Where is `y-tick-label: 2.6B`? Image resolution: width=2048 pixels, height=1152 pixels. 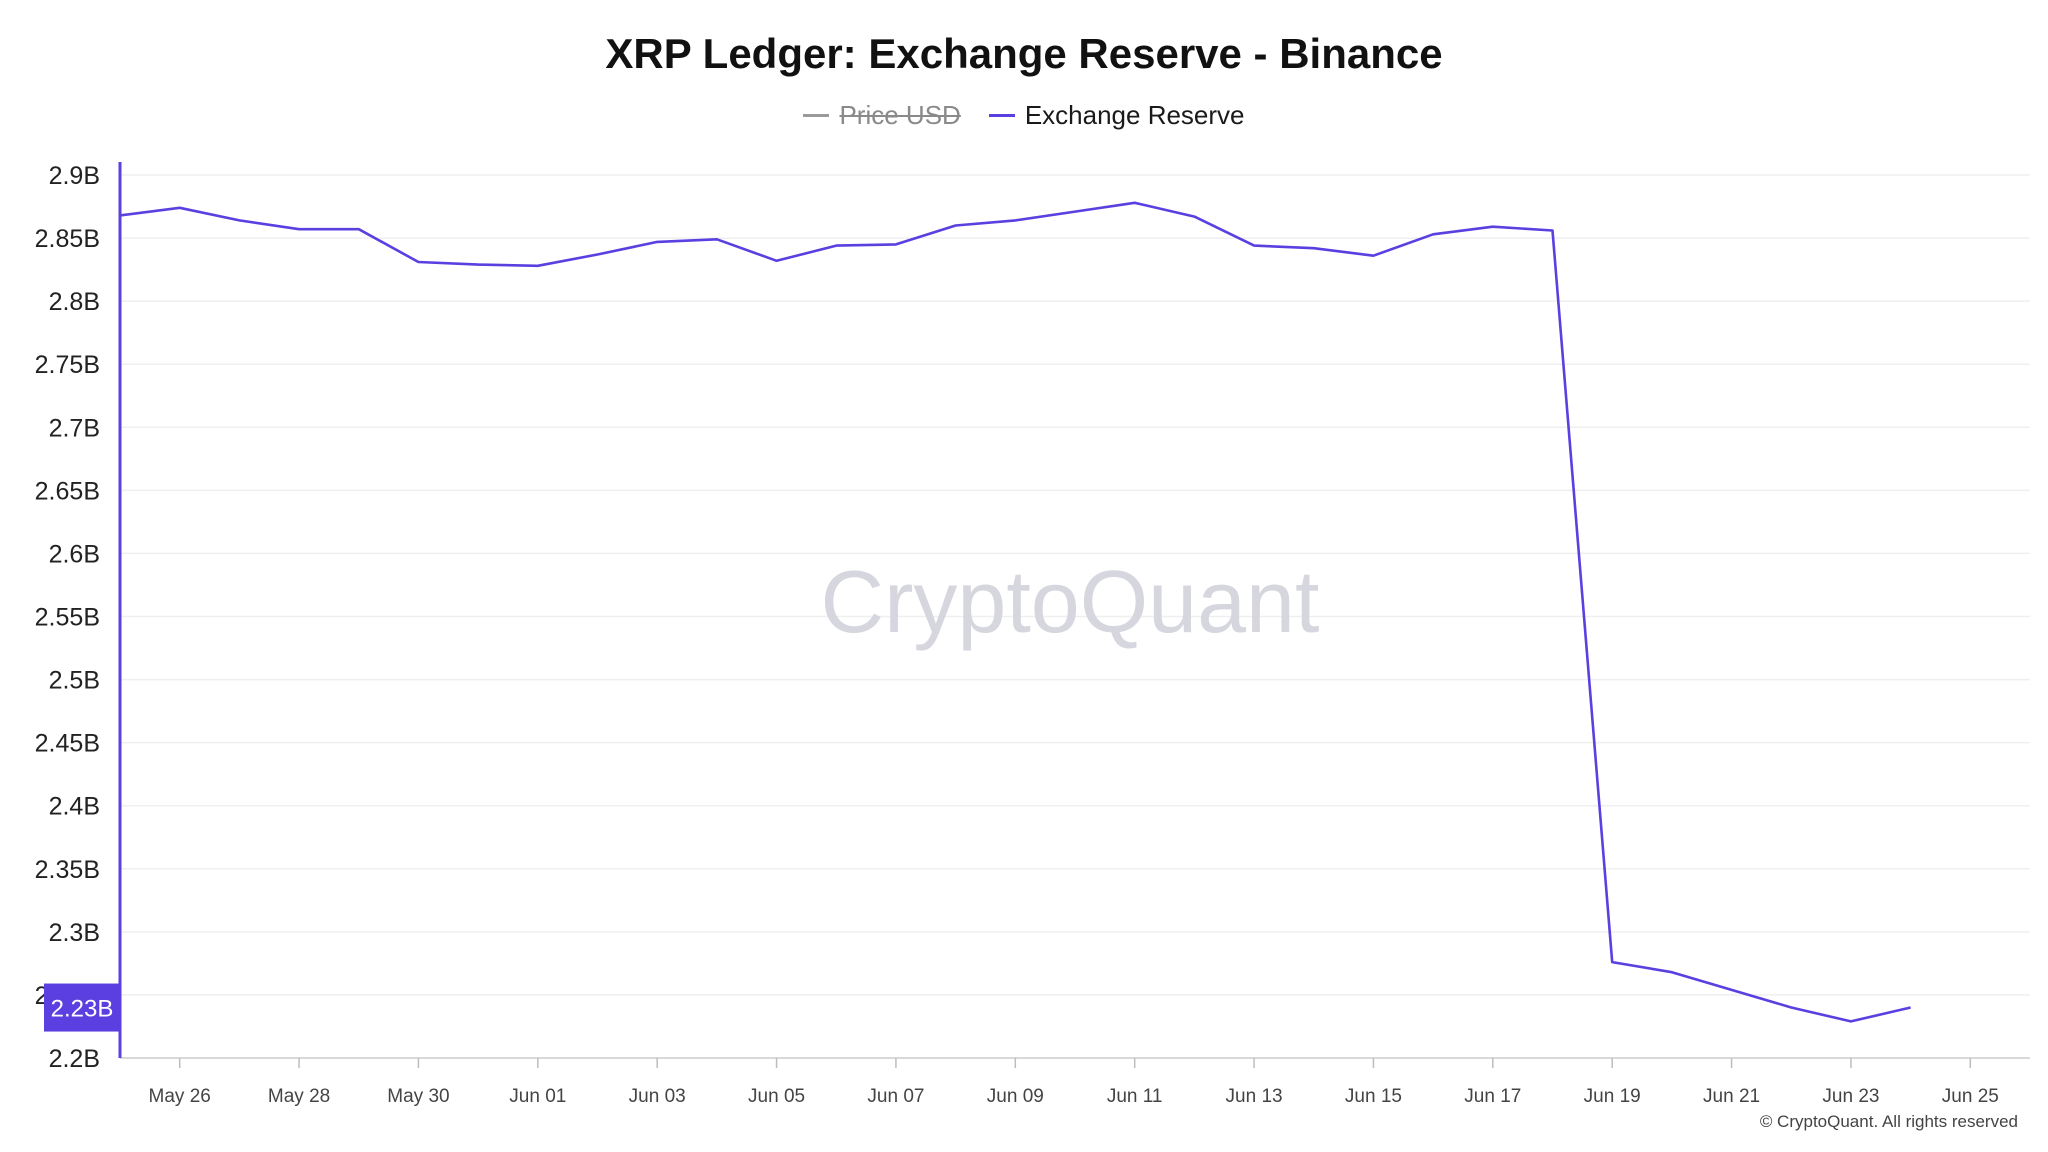 y-tick-label: 2.6B is located at coordinates (74, 554).